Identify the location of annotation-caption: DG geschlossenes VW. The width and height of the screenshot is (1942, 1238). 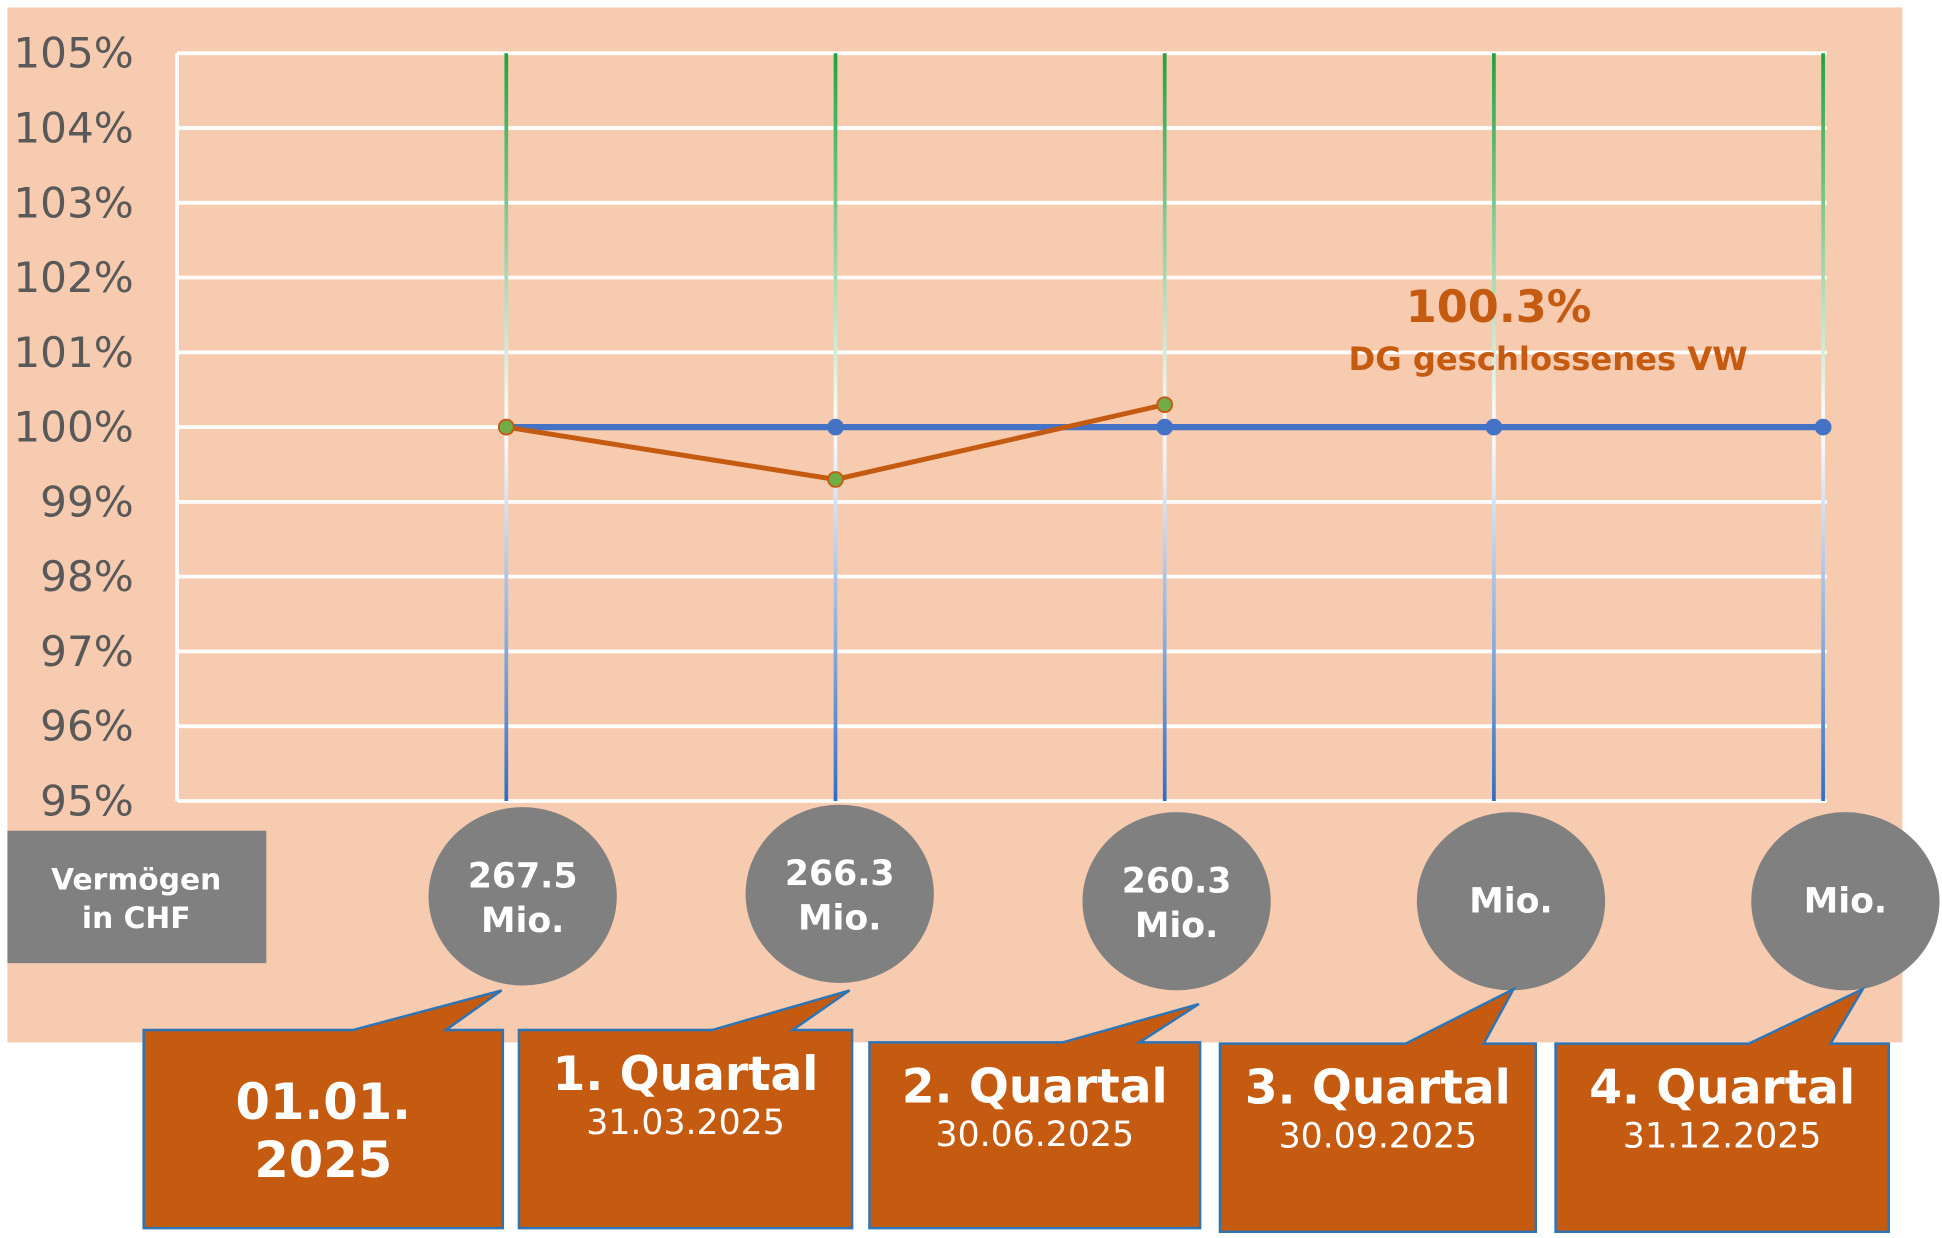
(1548, 359).